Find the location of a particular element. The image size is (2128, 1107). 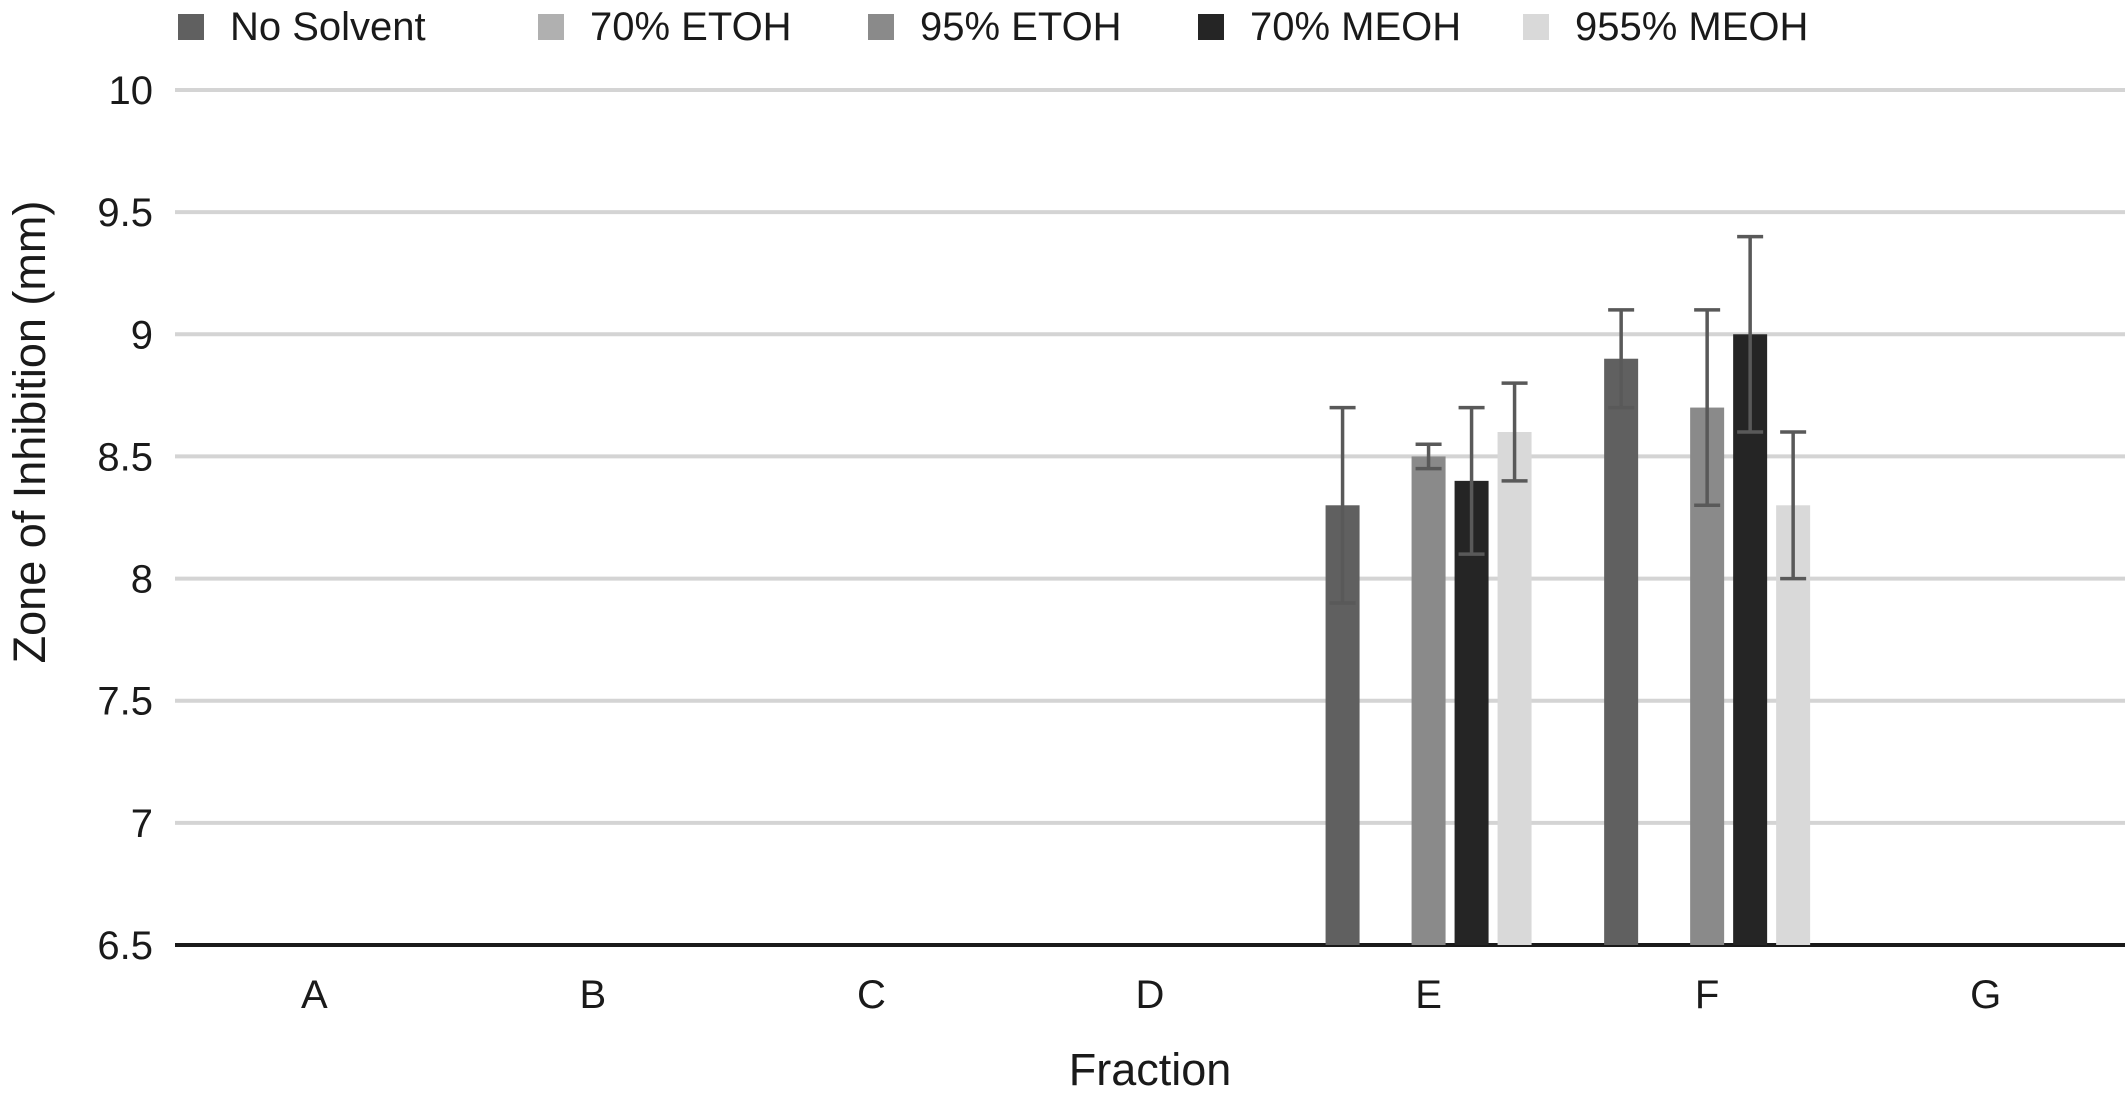

legend-item: No Solvent is located at coordinates (302, 27).